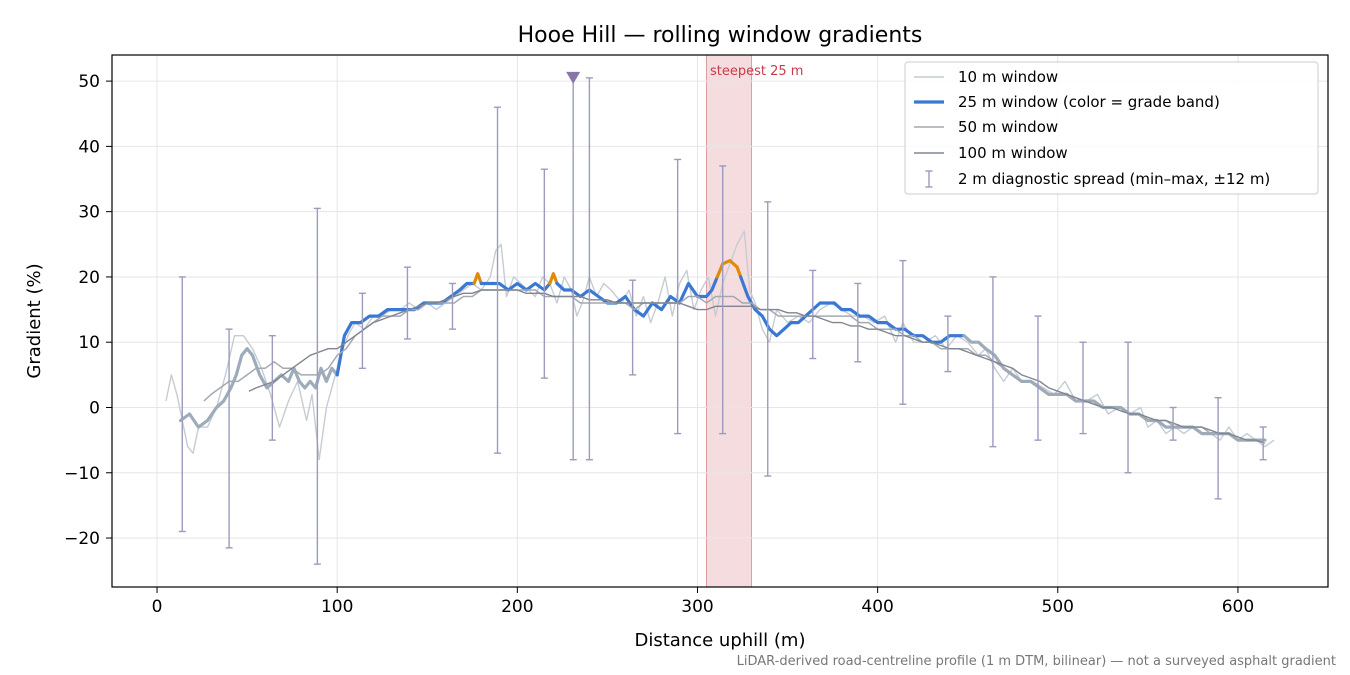 The height and width of the screenshot is (675, 1350). What do you see at coordinates (34, 320) in the screenshot?
I see `y-axis-label: Gradient (%)` at bounding box center [34, 320].